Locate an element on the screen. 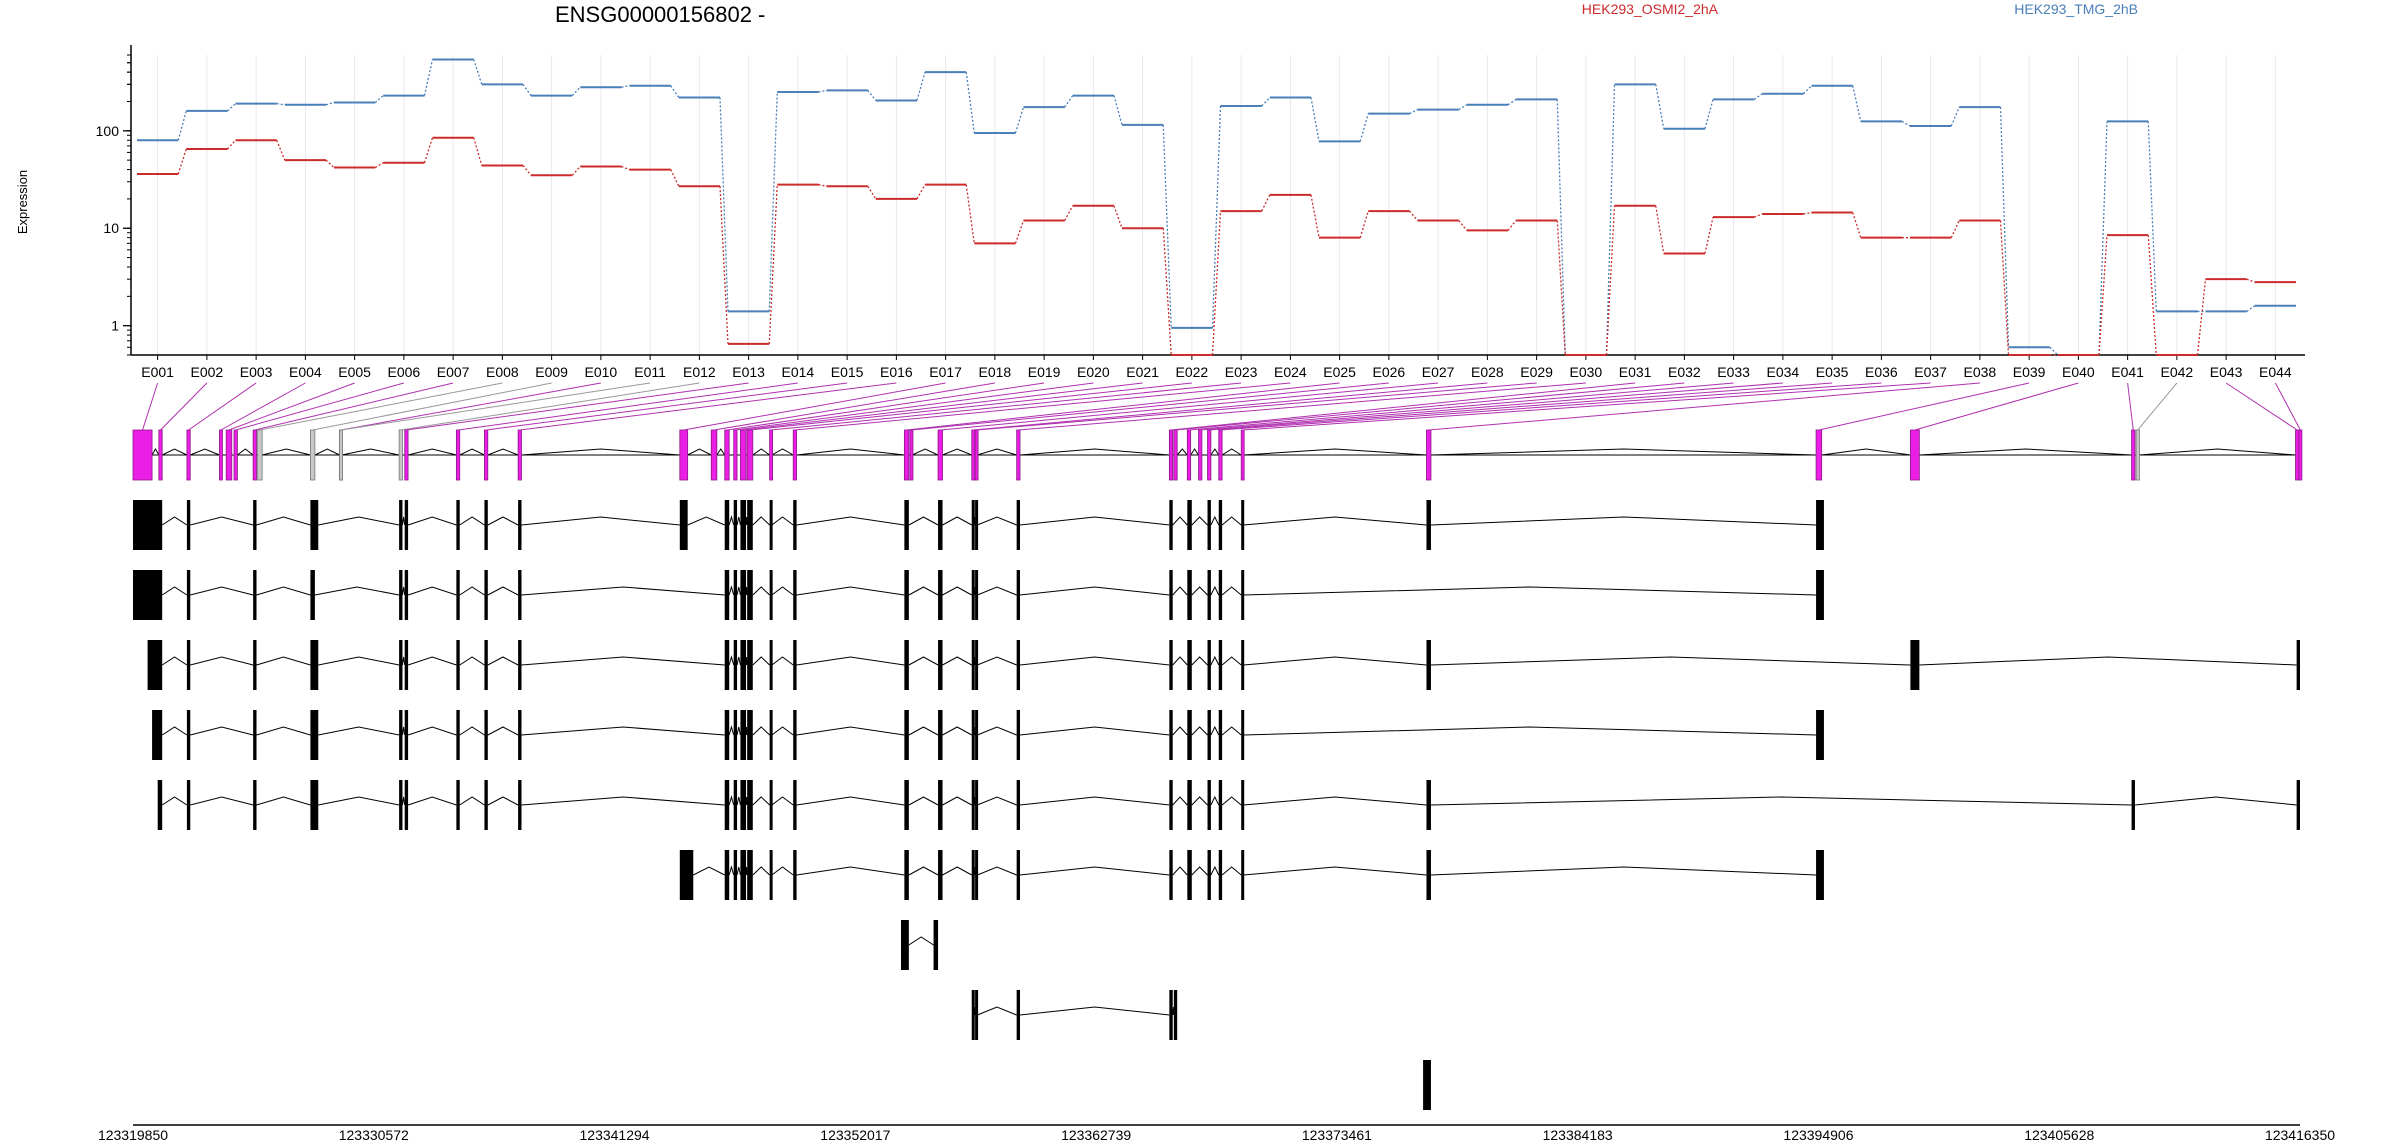  x-tick-label: E036 is located at coordinates (1881, 372).